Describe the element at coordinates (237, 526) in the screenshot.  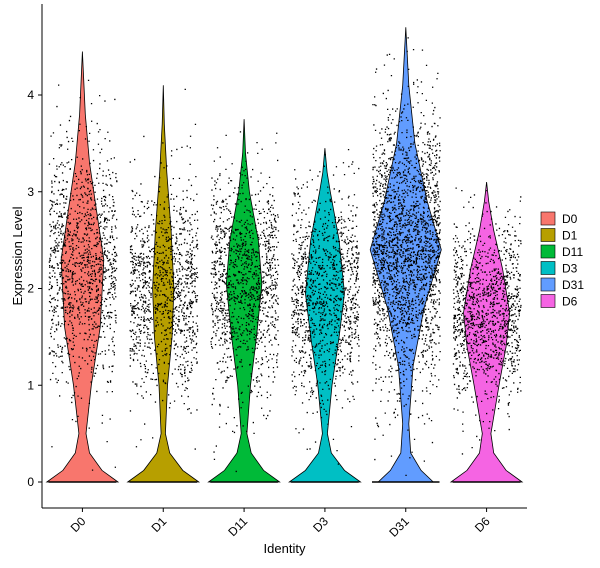
I see `x-tick-label-d11: D11` at that location.